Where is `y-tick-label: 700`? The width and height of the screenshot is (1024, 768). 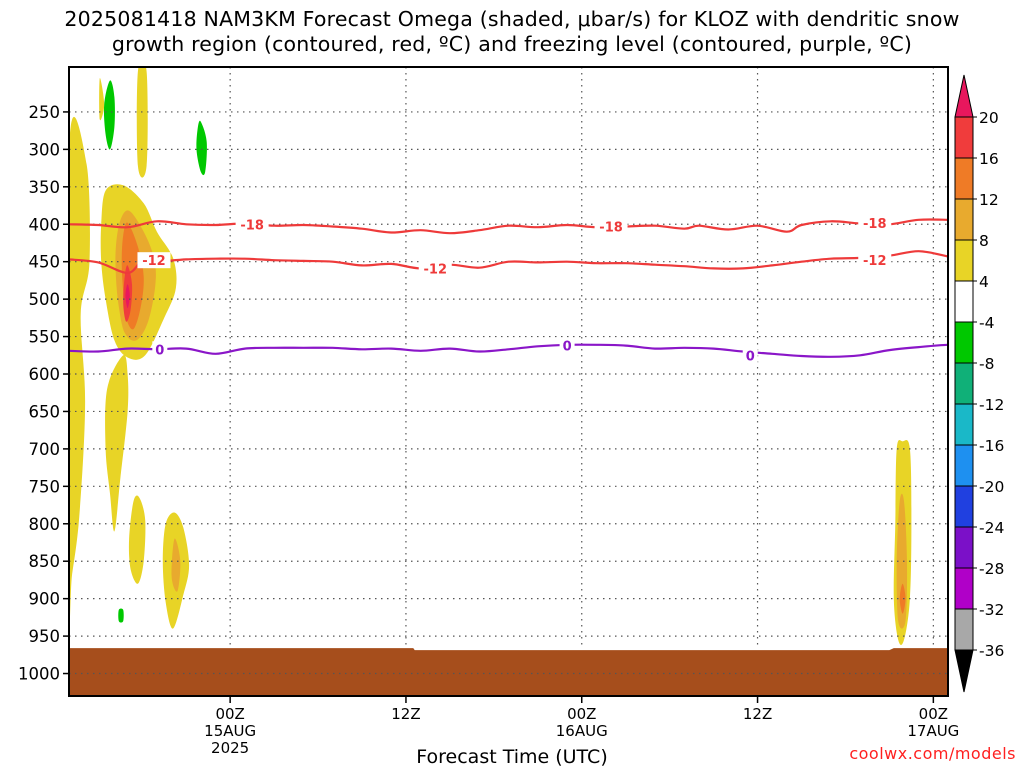 y-tick-label: 700 is located at coordinates (45, 449).